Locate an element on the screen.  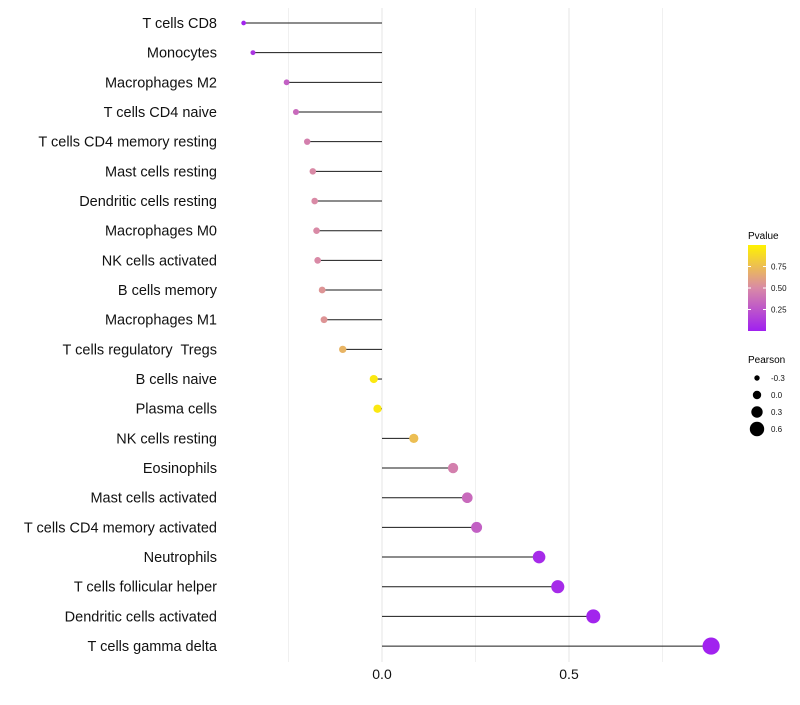
y-axis-label: T cells regulatory Tregs is located at coordinates (140, 350).